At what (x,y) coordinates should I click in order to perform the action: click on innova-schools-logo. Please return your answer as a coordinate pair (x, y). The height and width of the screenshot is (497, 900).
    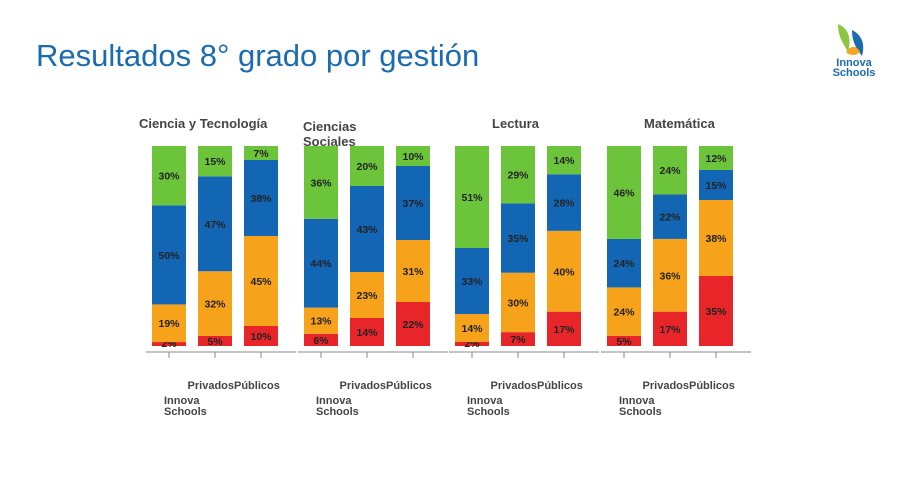
    Looking at the image, I should click on (851, 40).